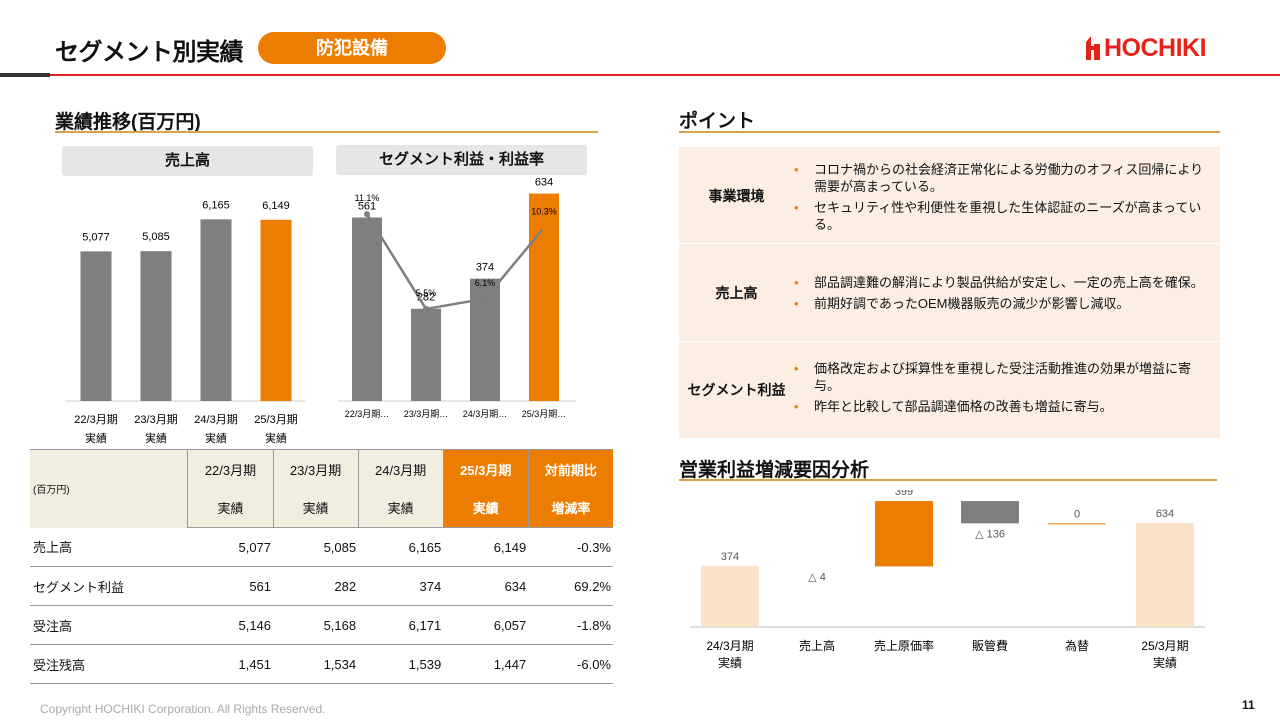 Image resolution: width=1280 pixels, height=720 pixels. I want to click on point-bullet: 価格改定および採算性を重視した受注活動推進の効果が増益に寄与。, so click(1004, 377).